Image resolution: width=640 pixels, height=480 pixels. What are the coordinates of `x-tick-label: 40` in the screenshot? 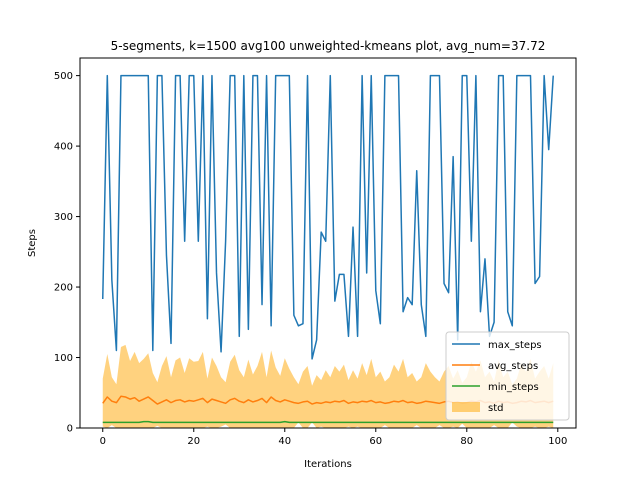 It's located at (284, 441).